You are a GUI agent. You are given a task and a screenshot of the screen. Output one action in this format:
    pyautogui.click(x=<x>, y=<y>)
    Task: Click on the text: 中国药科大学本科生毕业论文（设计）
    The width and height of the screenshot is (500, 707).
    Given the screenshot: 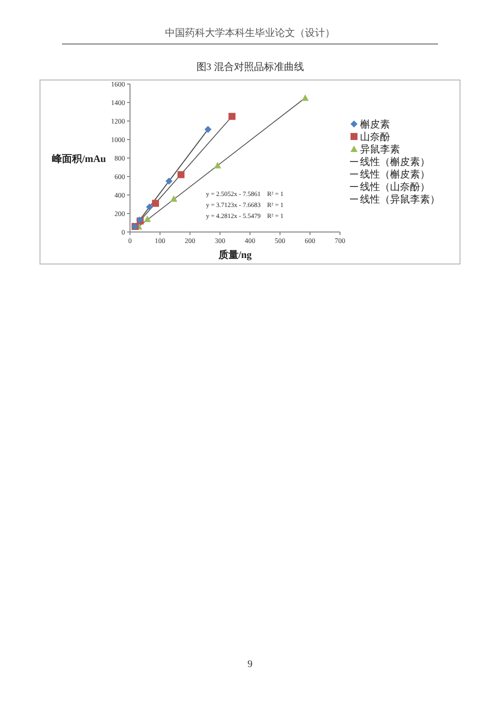 What is the action you would take?
    pyautogui.click(x=250, y=33)
    